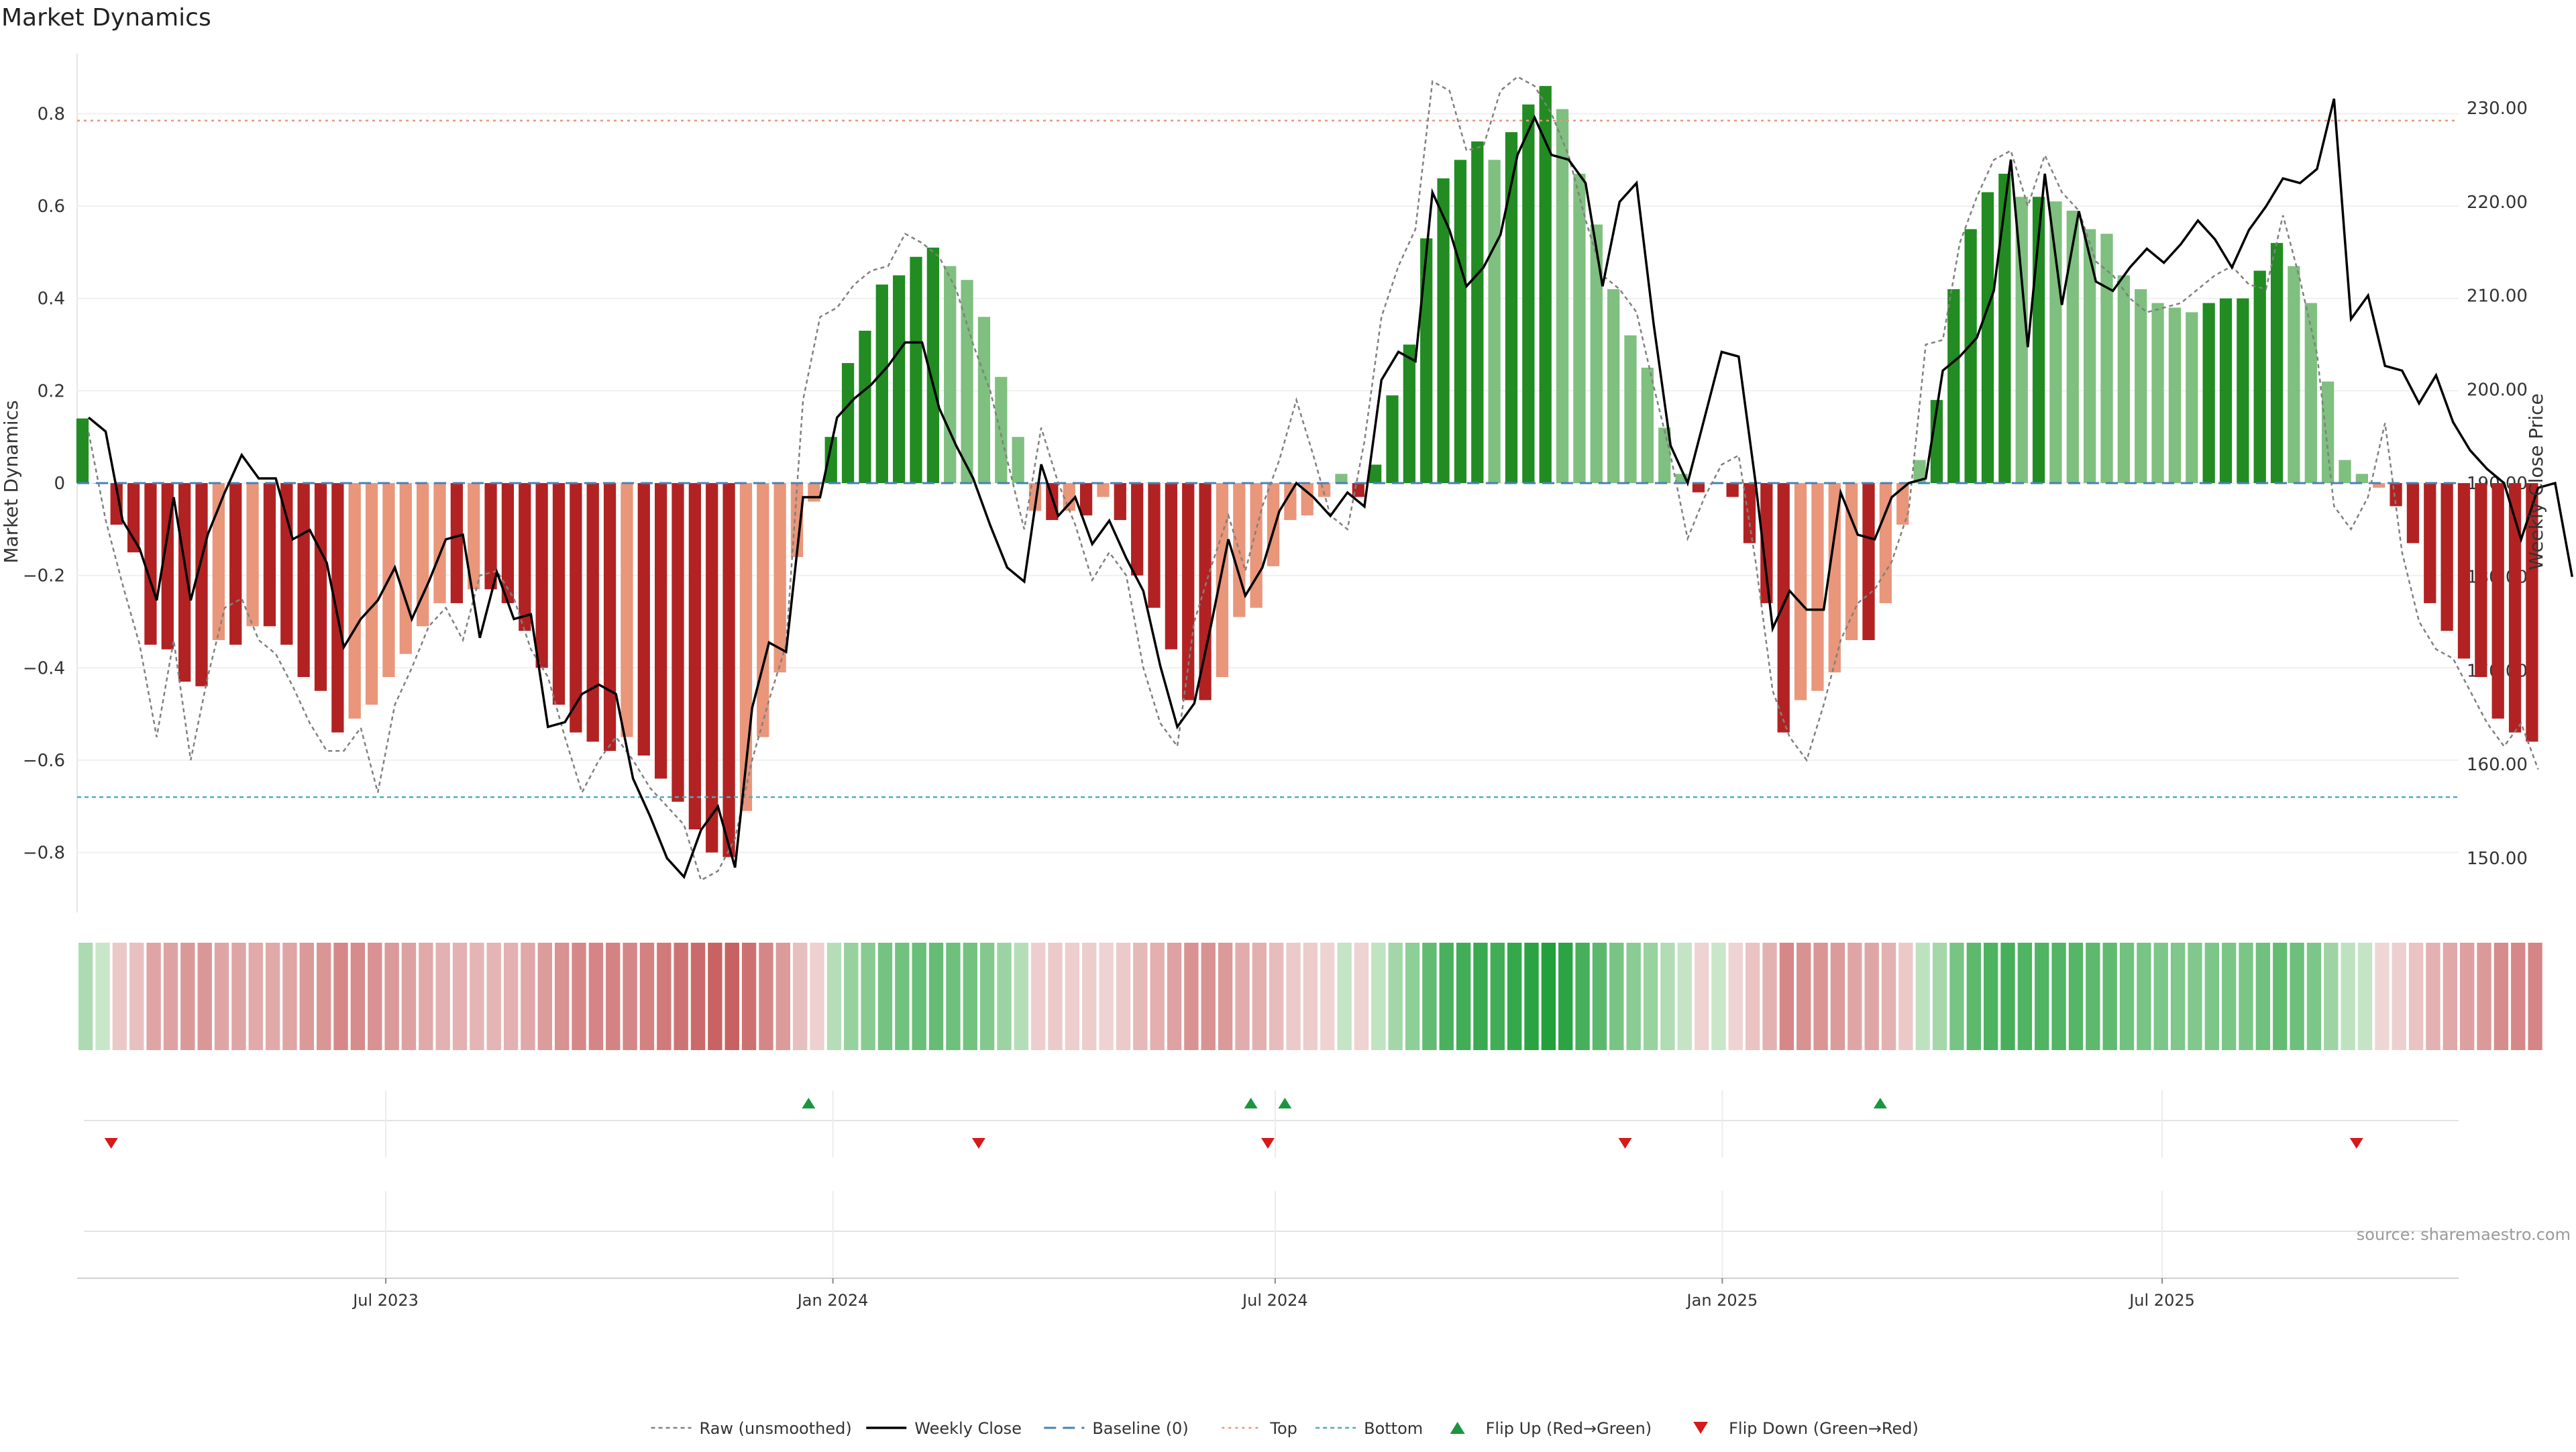 The image size is (2576, 1452). What do you see at coordinates (2497, 109) in the screenshot?
I see `y-right-tick-label: 230.00` at bounding box center [2497, 109].